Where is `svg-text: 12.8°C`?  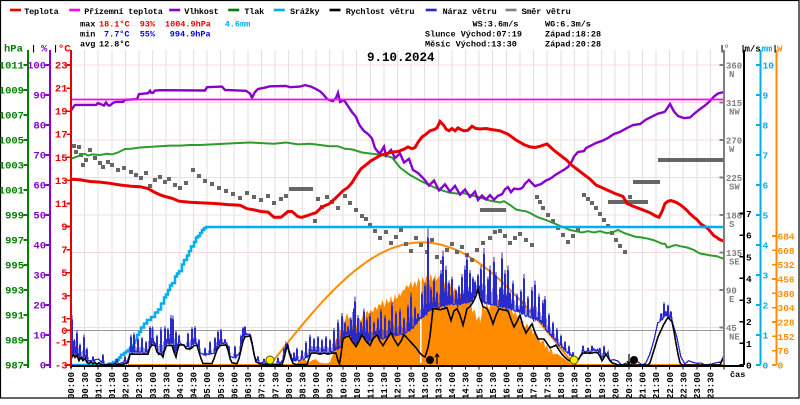 svg-text: 12.8°C is located at coordinates (114, 45).